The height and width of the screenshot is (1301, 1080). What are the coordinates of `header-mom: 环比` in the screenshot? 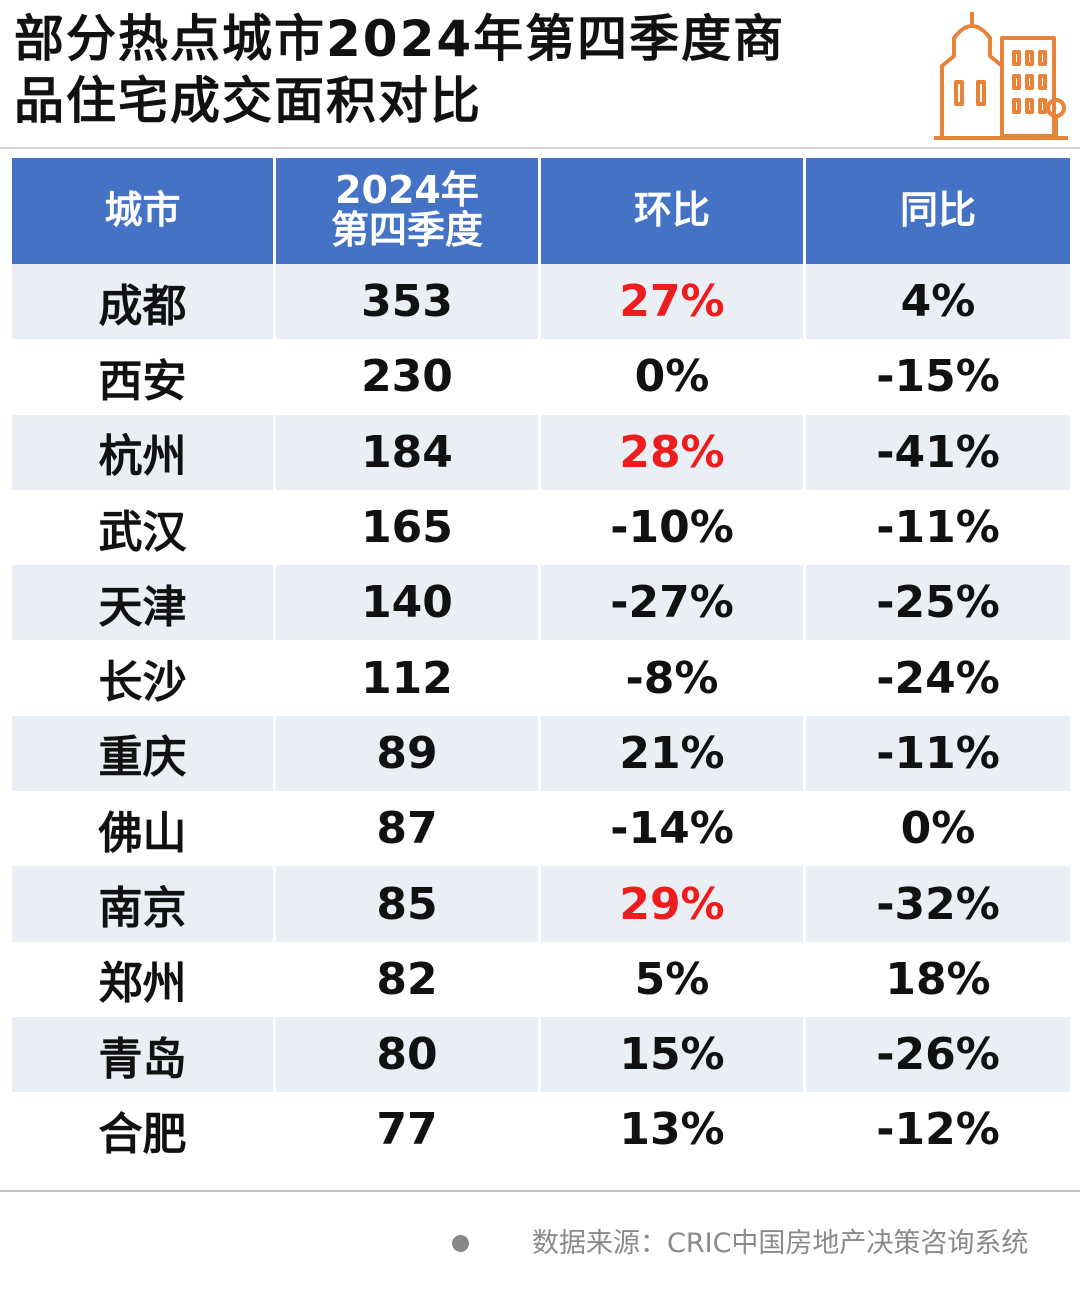 It's located at (673, 211).